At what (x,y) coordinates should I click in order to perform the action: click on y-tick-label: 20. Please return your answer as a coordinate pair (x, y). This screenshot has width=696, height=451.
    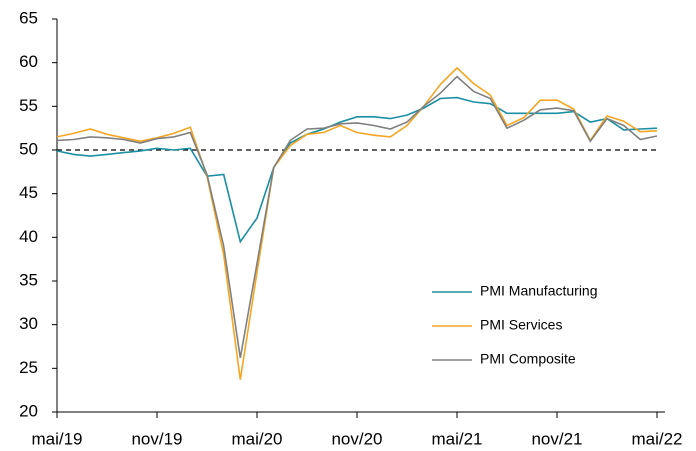
    Looking at the image, I should click on (28, 410).